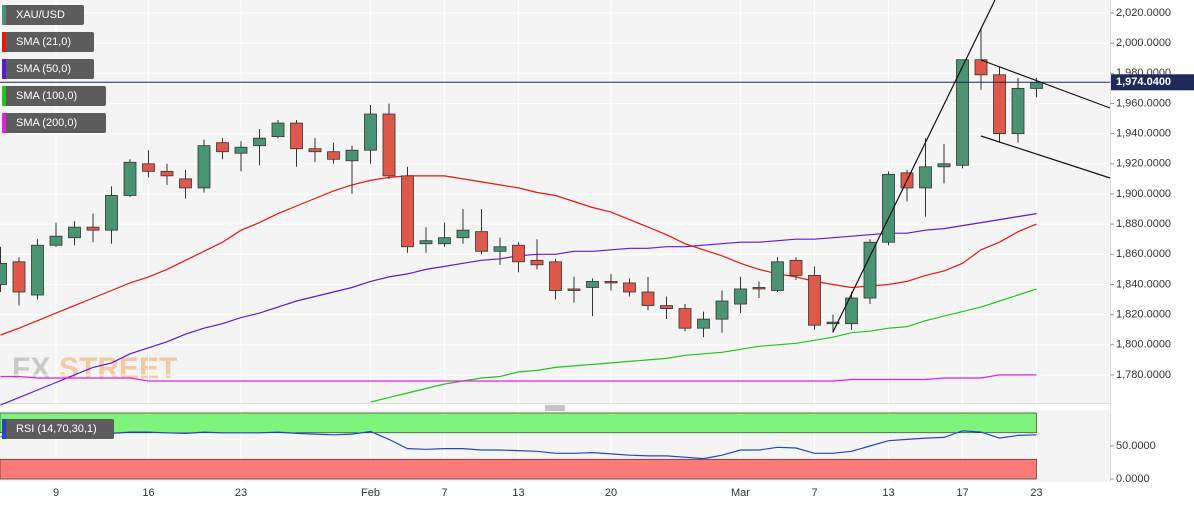 This screenshot has height=506, width=1194. Describe the element at coordinates (703, 345) in the screenshot. I see `sma-line` at that location.